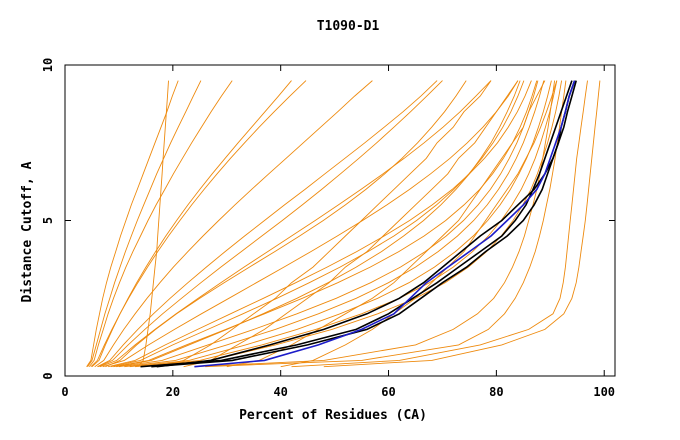 The height and width of the screenshot is (440, 680). Describe the element at coordinates (173, 392) in the screenshot. I see `x-tick-label: 20` at that location.